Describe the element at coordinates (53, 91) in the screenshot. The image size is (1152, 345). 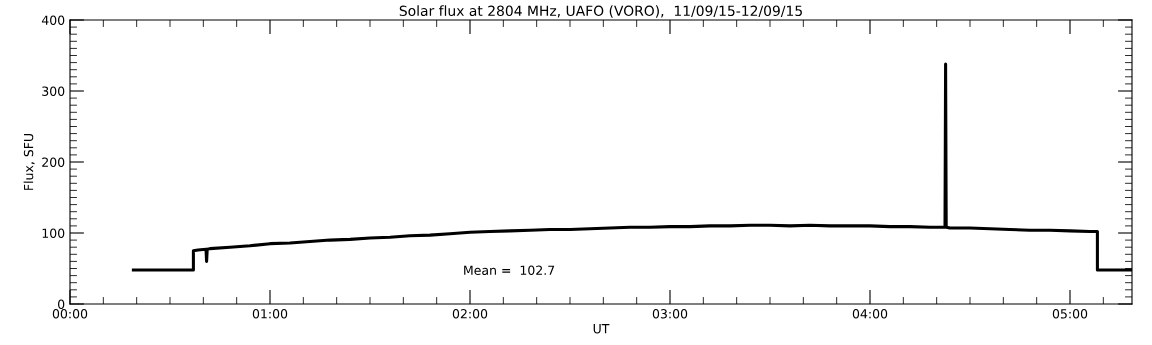
I see `y-tick-label: 300` at that location.